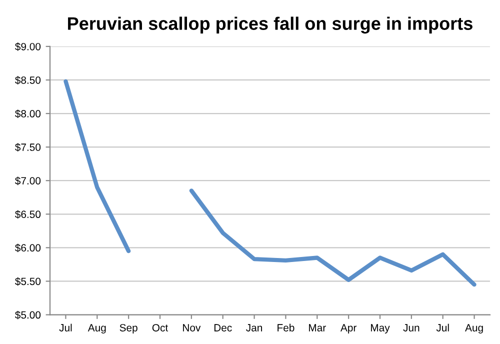  Describe the element at coordinates (348, 329) in the screenshot. I see `x-tick-label: Apr` at that location.